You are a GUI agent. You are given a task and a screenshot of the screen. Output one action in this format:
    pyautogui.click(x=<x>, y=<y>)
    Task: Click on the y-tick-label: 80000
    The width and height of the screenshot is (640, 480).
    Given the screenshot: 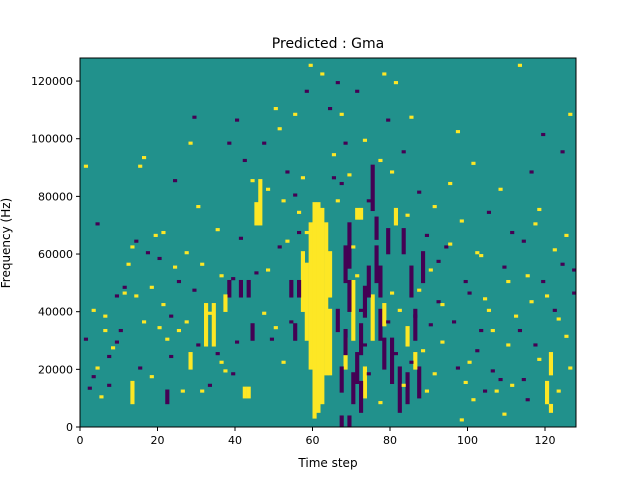 What is the action you would take?
    pyautogui.click(x=55, y=196)
    